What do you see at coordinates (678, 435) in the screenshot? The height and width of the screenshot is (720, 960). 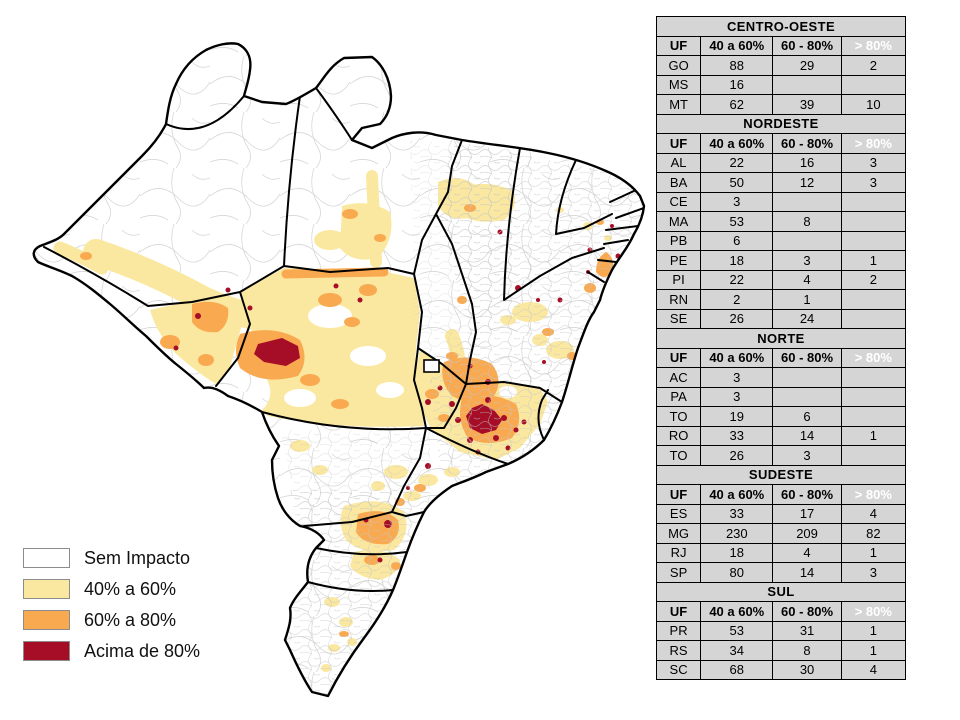 I see `uf-cell: RO` at bounding box center [678, 435].